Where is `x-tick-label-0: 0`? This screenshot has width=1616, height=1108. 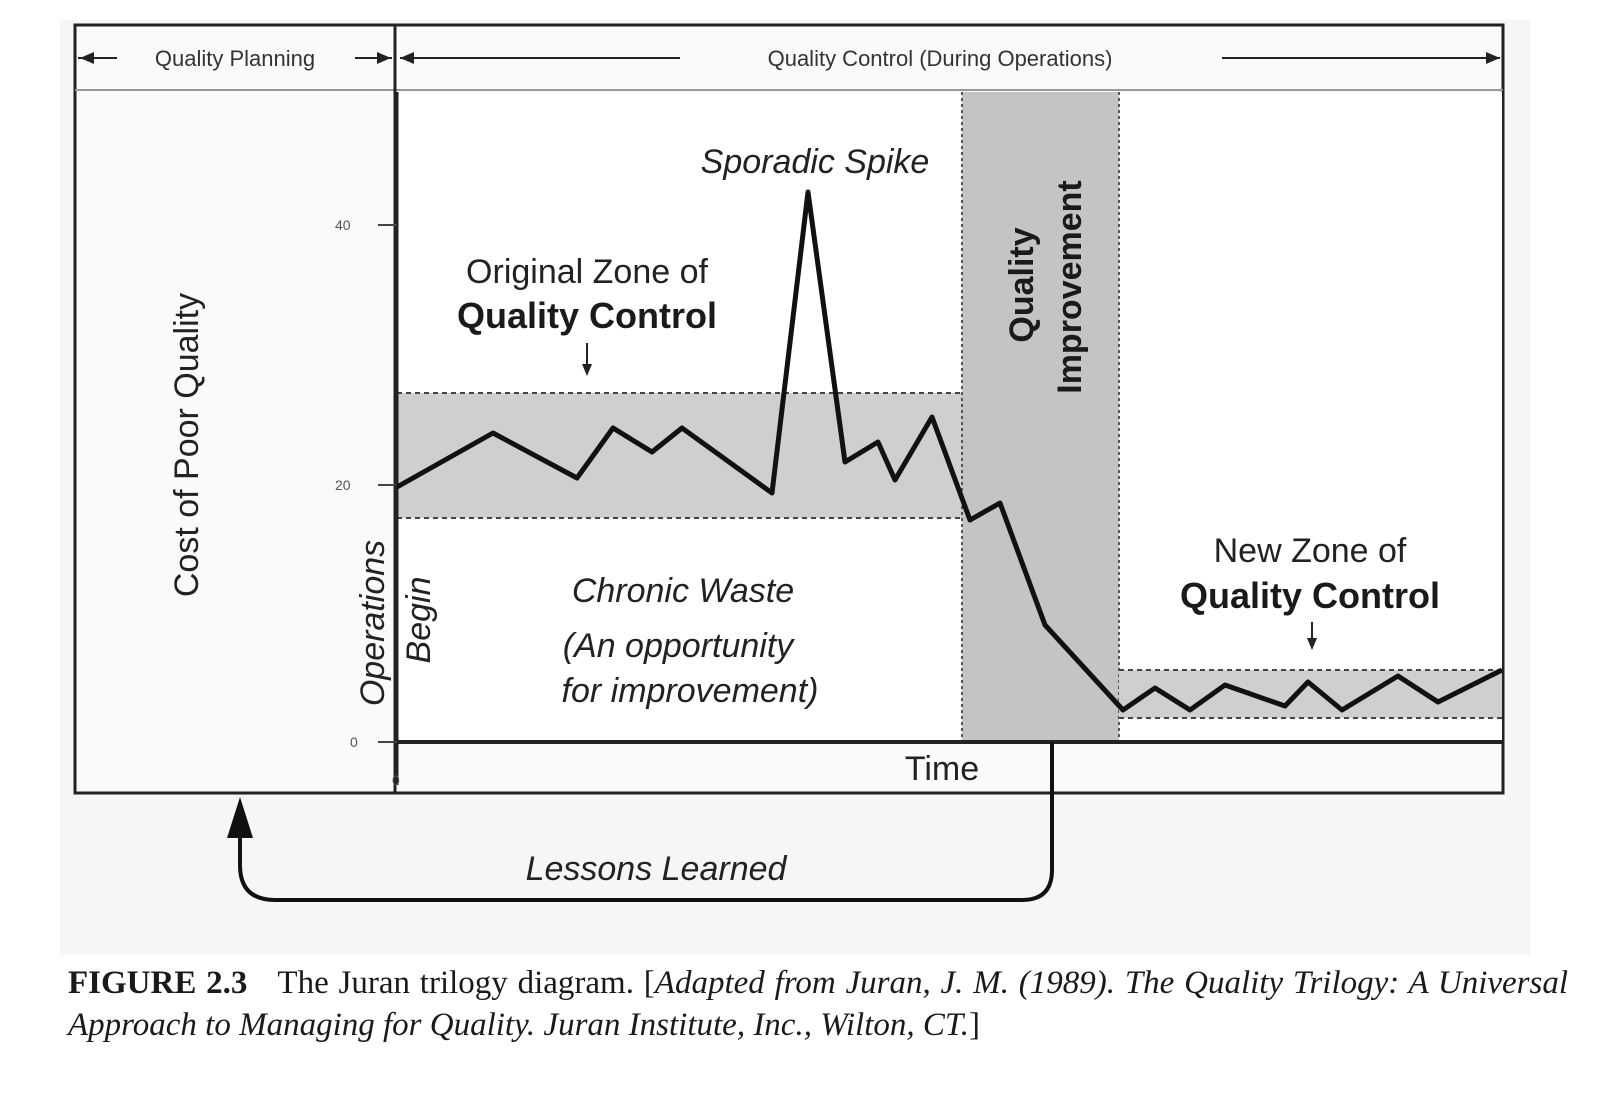 x-tick-label-0: 0 is located at coordinates (396, 780).